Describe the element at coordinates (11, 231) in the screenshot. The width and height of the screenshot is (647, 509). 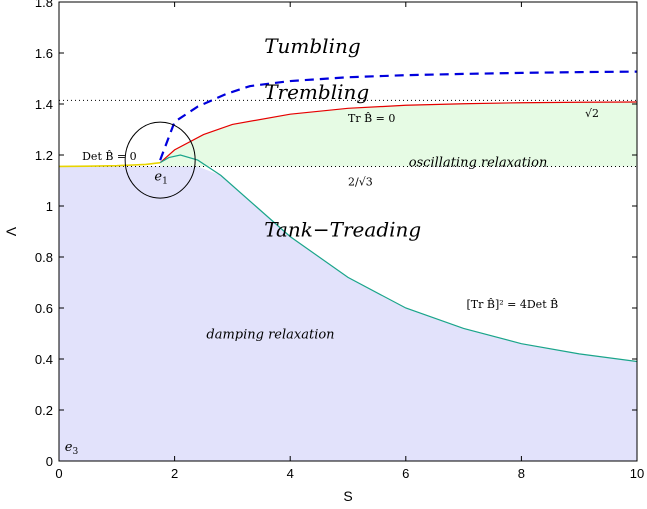
I see `y-axis-label: Λ` at that location.